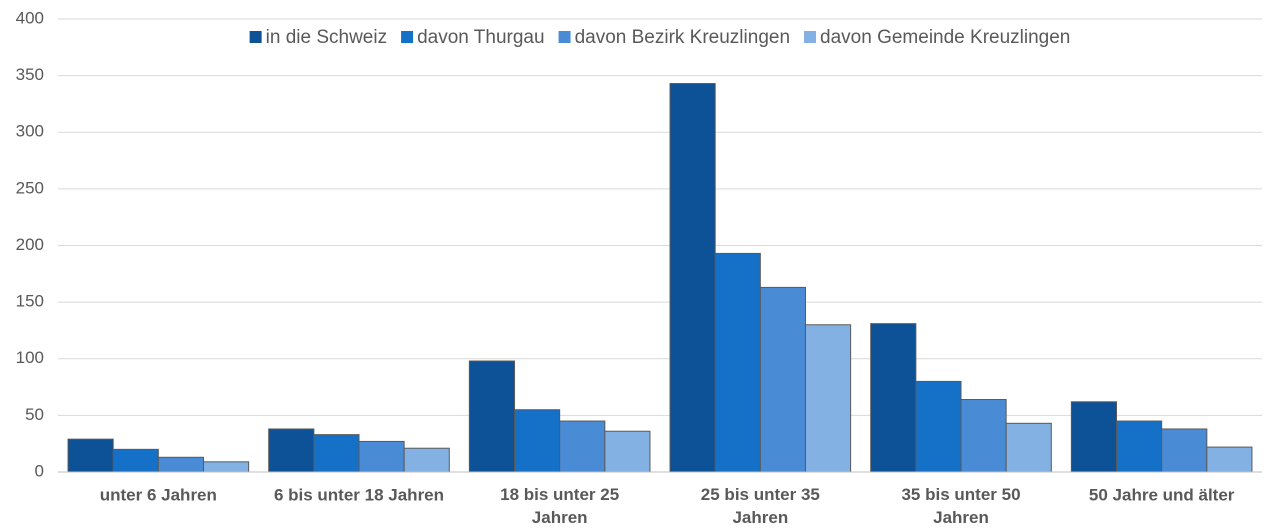  What do you see at coordinates (760, 494) in the screenshot?
I see `x-tick-label-line: 25 bis unter 35` at bounding box center [760, 494].